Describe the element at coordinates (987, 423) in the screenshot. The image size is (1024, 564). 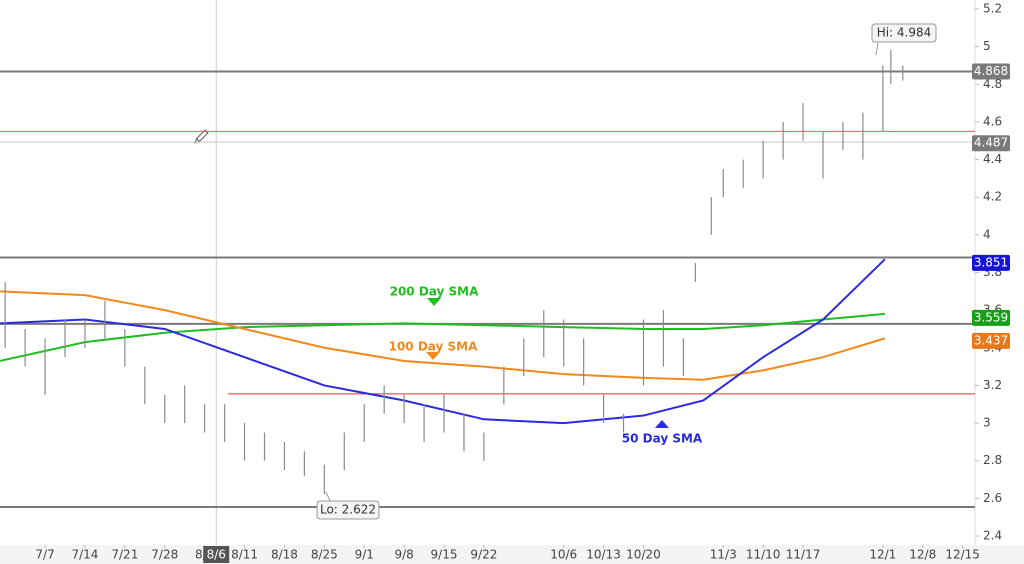
I see `y-tick-label: 3` at that location.